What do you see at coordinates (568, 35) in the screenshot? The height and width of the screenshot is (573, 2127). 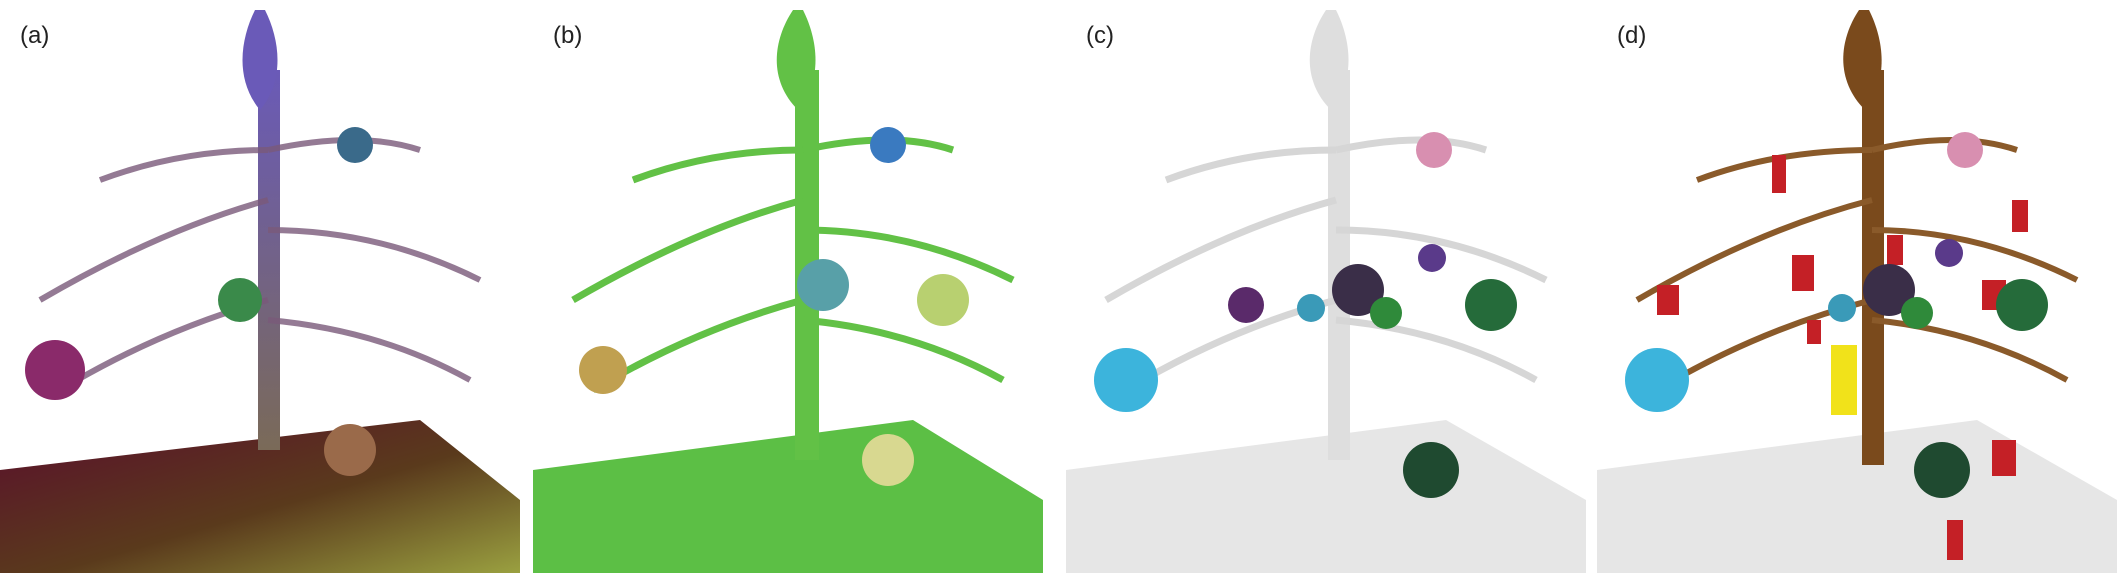 I see `panel-label: (b)` at bounding box center [568, 35].